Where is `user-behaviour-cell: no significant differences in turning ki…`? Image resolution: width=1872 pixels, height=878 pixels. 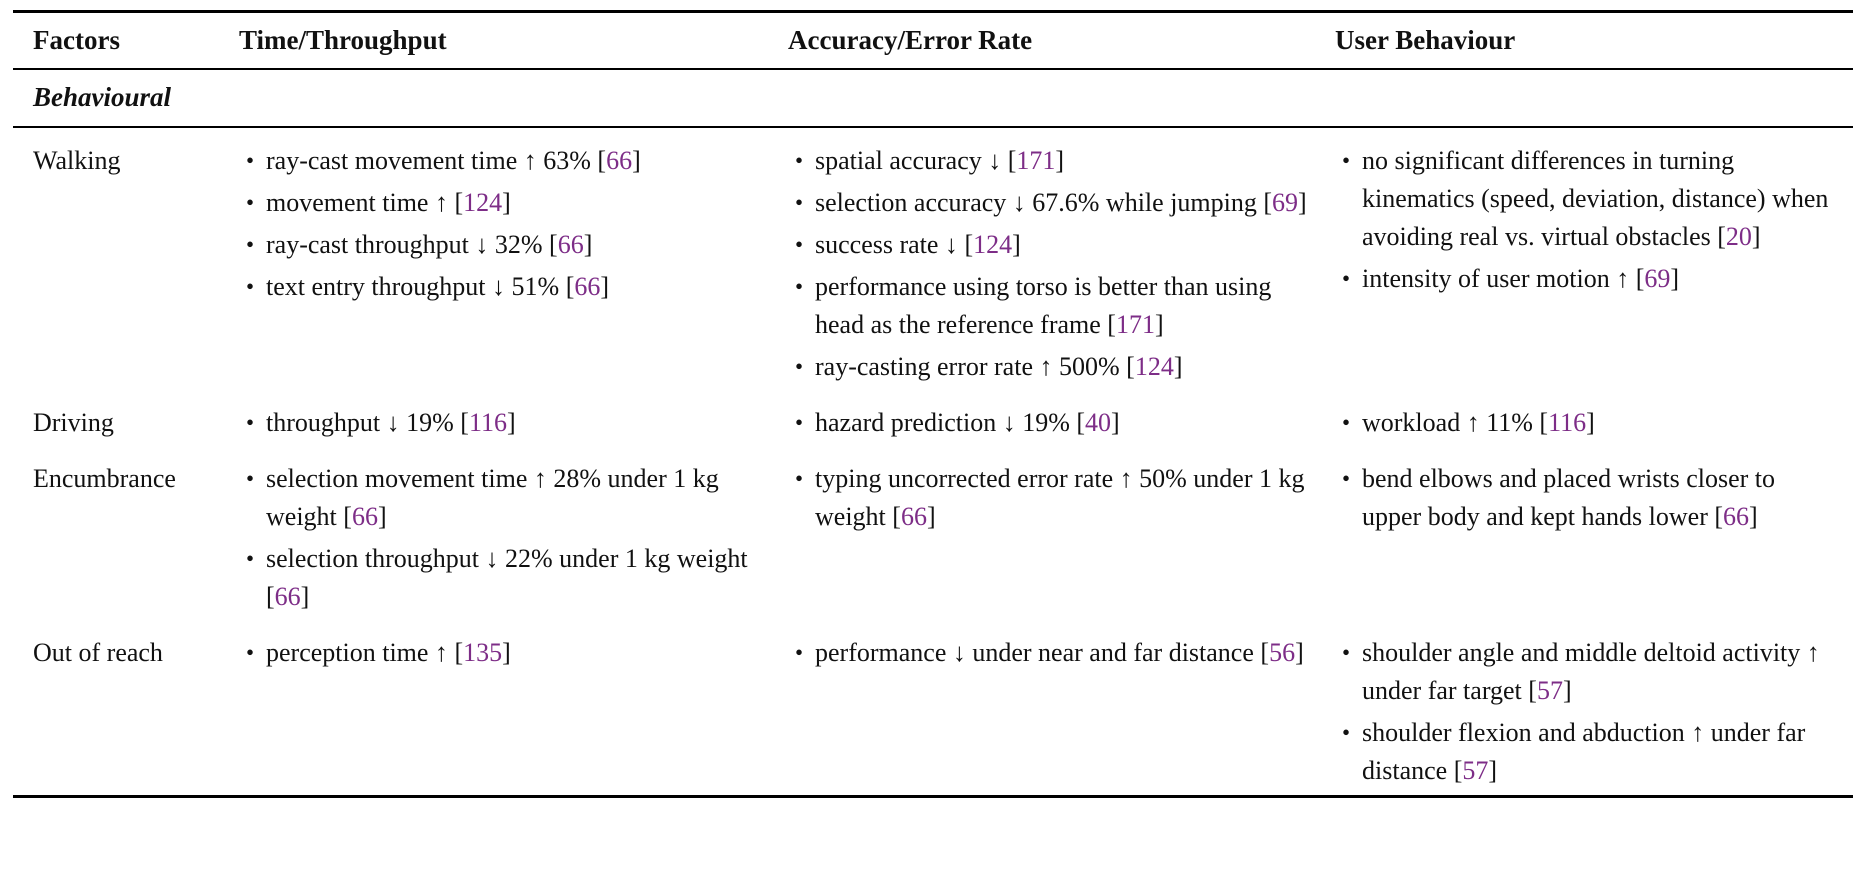 user-behaviour-cell: no significant differences in turning ki… is located at coordinates (1594, 256).